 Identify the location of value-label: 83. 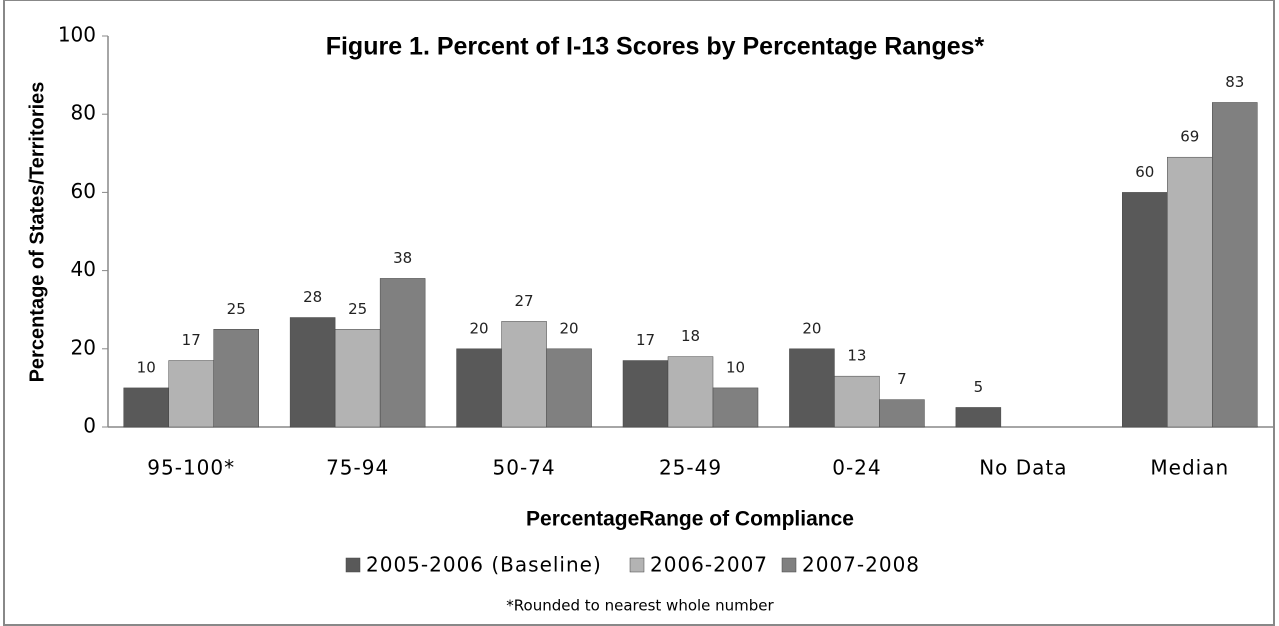
(1234, 82).